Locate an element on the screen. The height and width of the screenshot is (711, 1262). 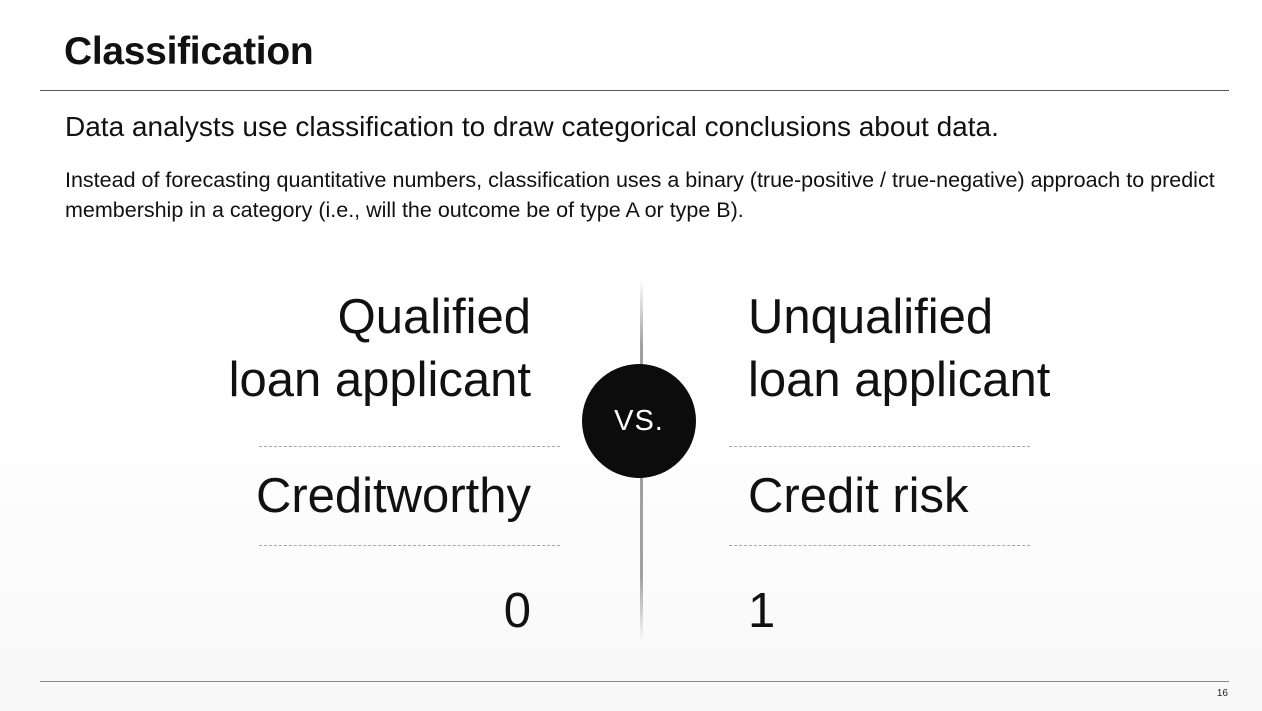
left-term: Creditworthy is located at coordinates (393, 496).